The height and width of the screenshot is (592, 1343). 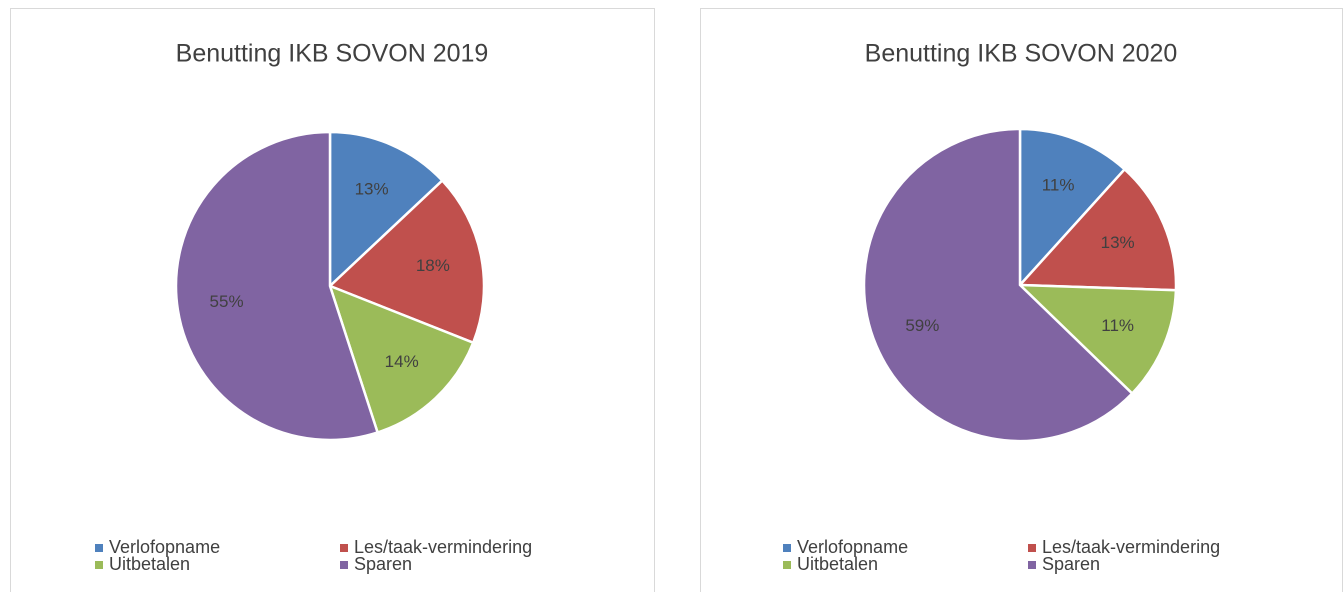 I want to click on chart-title: Benutting IKB SOVON 2019, so click(x=332, y=54).